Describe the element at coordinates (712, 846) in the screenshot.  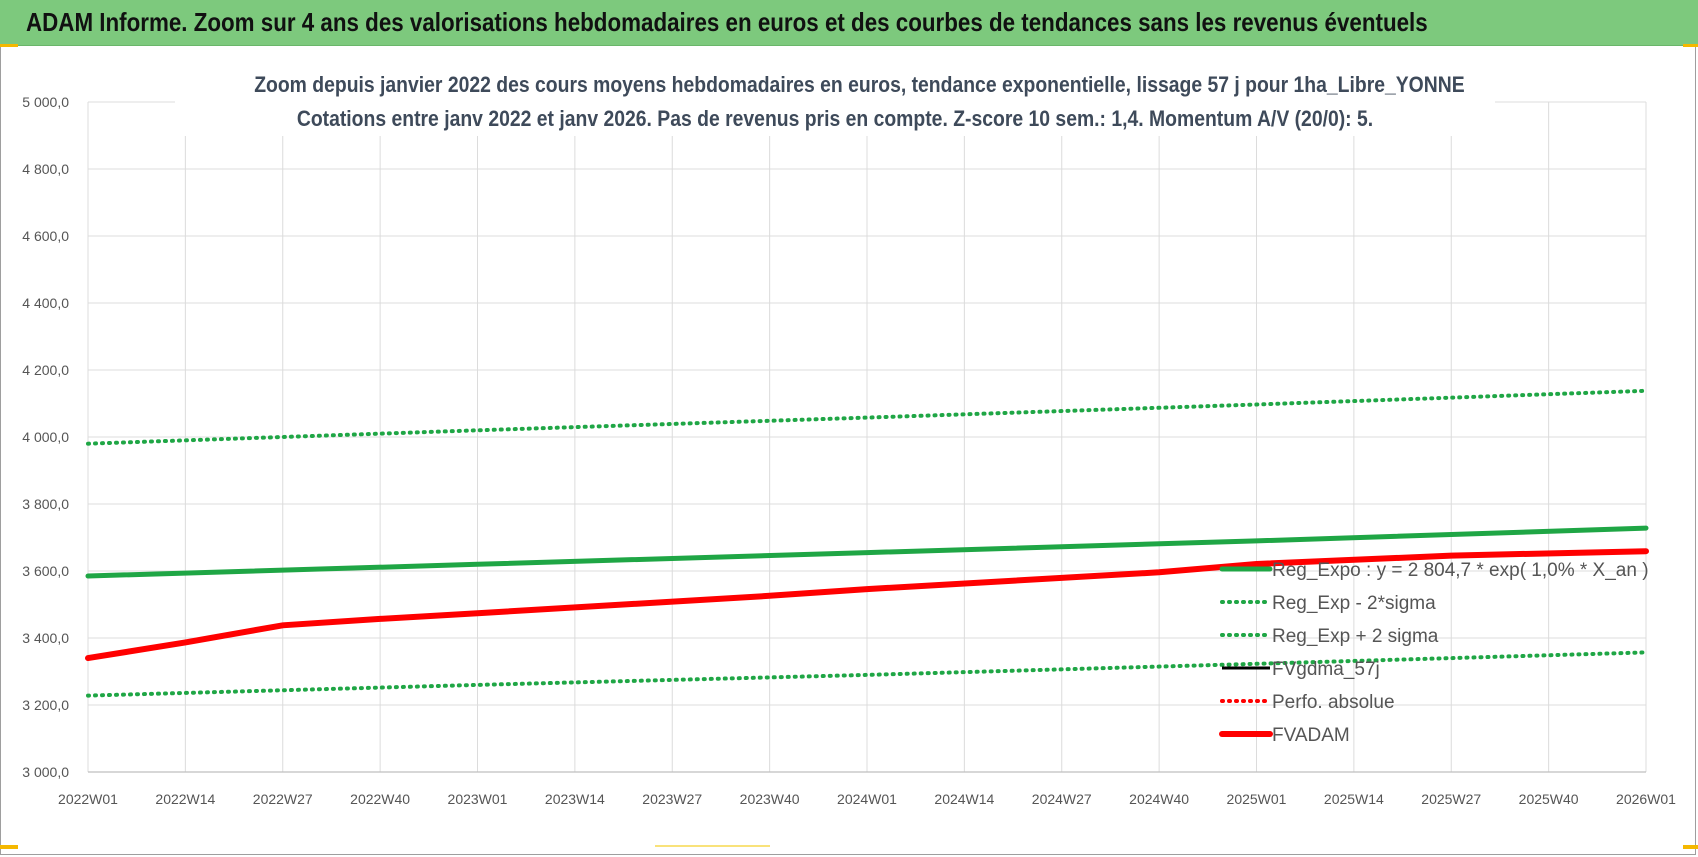
I see `corner-mark-bc` at that location.